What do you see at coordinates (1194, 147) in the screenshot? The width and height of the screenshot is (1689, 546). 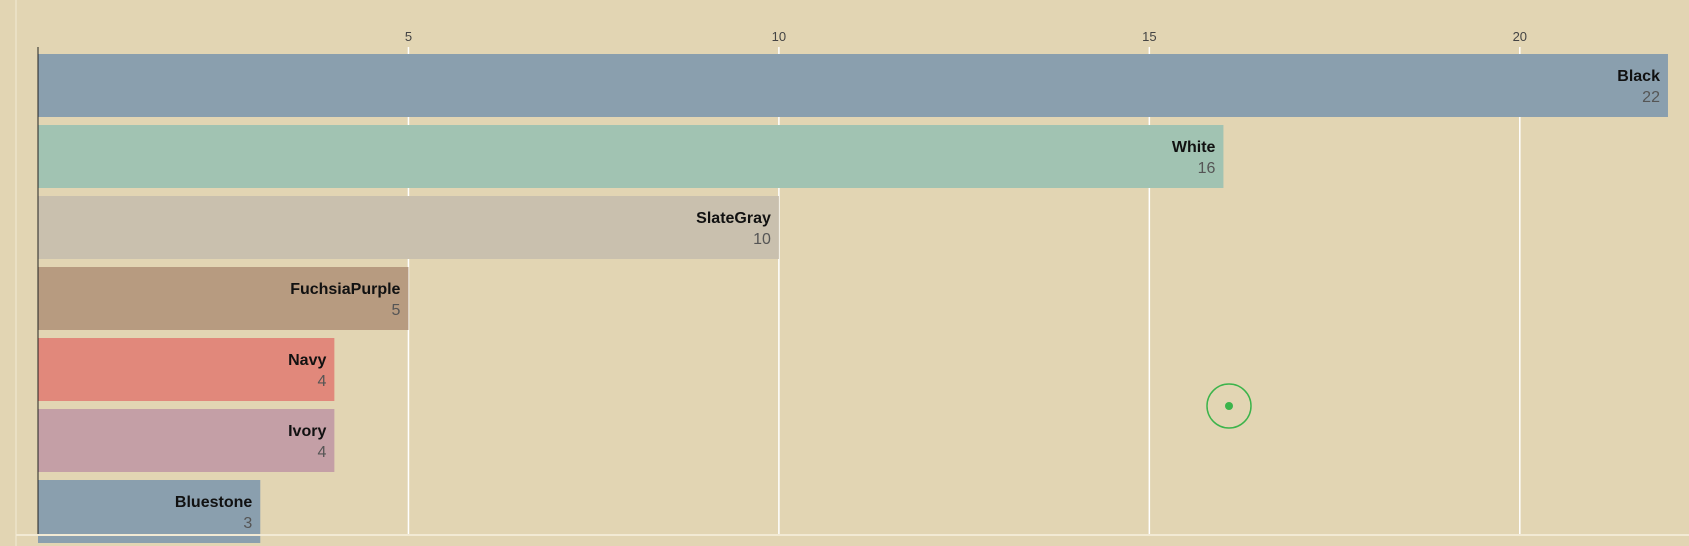 I see `bar-category-label: White` at bounding box center [1194, 147].